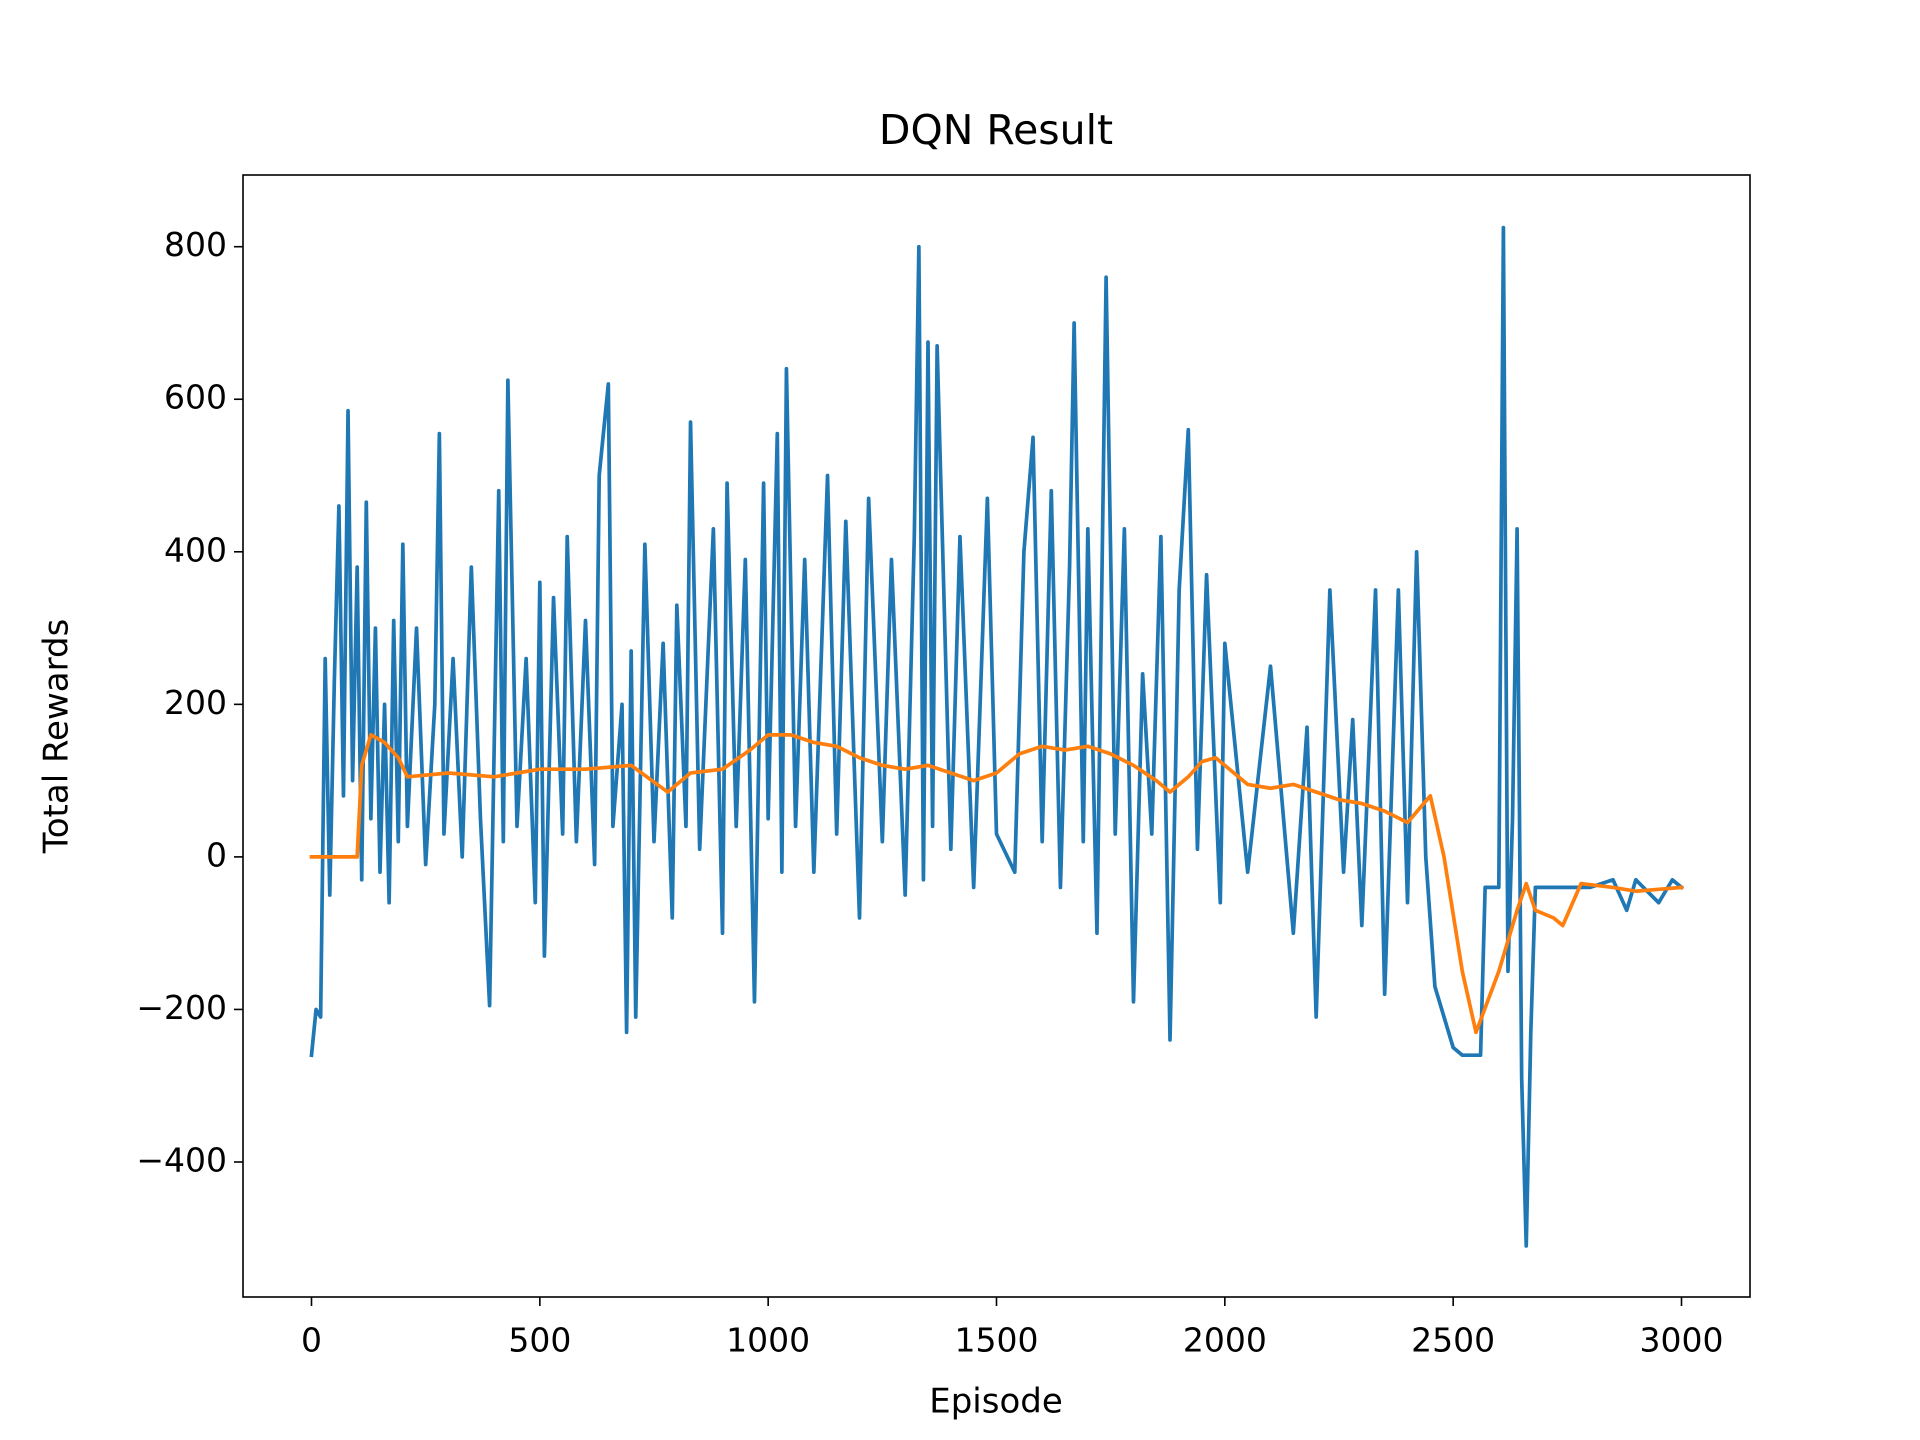 This screenshot has height=1440, width=1920. What do you see at coordinates (195, 549) in the screenshot?
I see `y-tick-label: 400` at bounding box center [195, 549].